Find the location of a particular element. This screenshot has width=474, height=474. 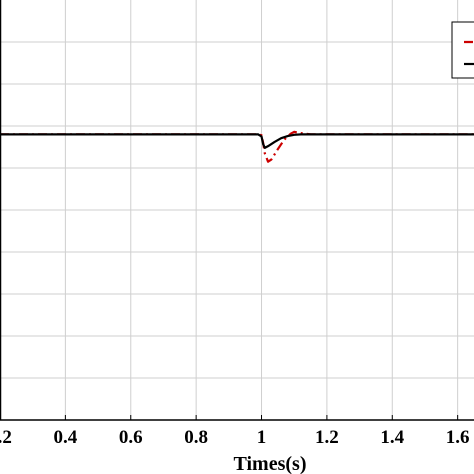

legend-box is located at coordinates (462, 50).